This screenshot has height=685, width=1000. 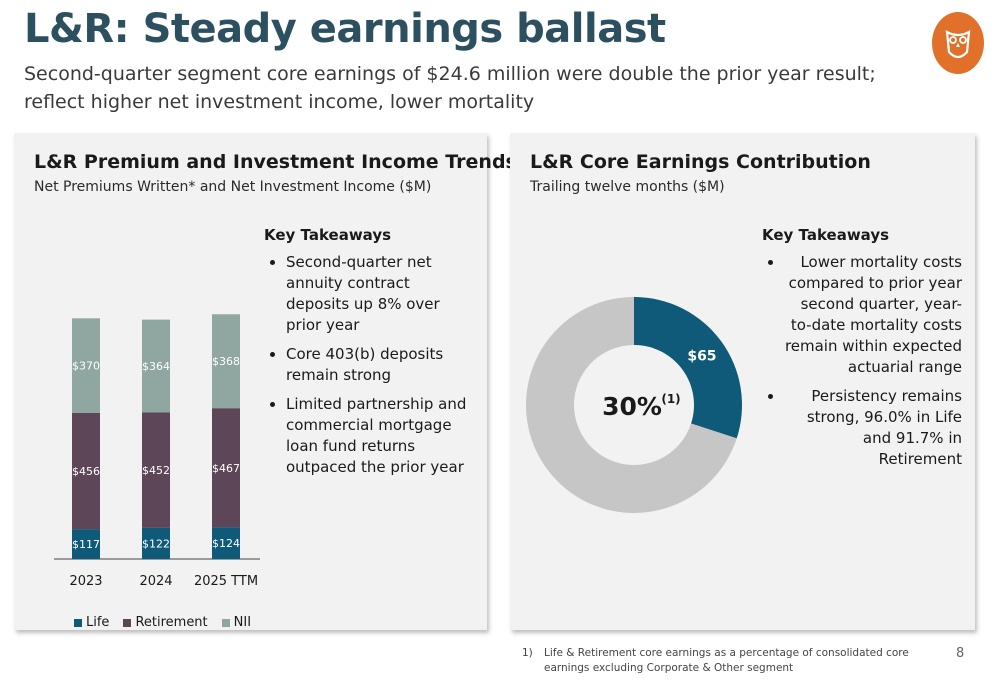 I want to click on legend-item-retirement: Retirement, so click(x=165, y=622).